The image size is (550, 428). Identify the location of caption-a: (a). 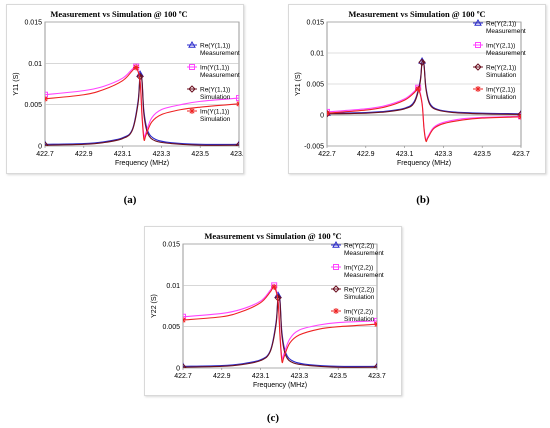
(130, 200).